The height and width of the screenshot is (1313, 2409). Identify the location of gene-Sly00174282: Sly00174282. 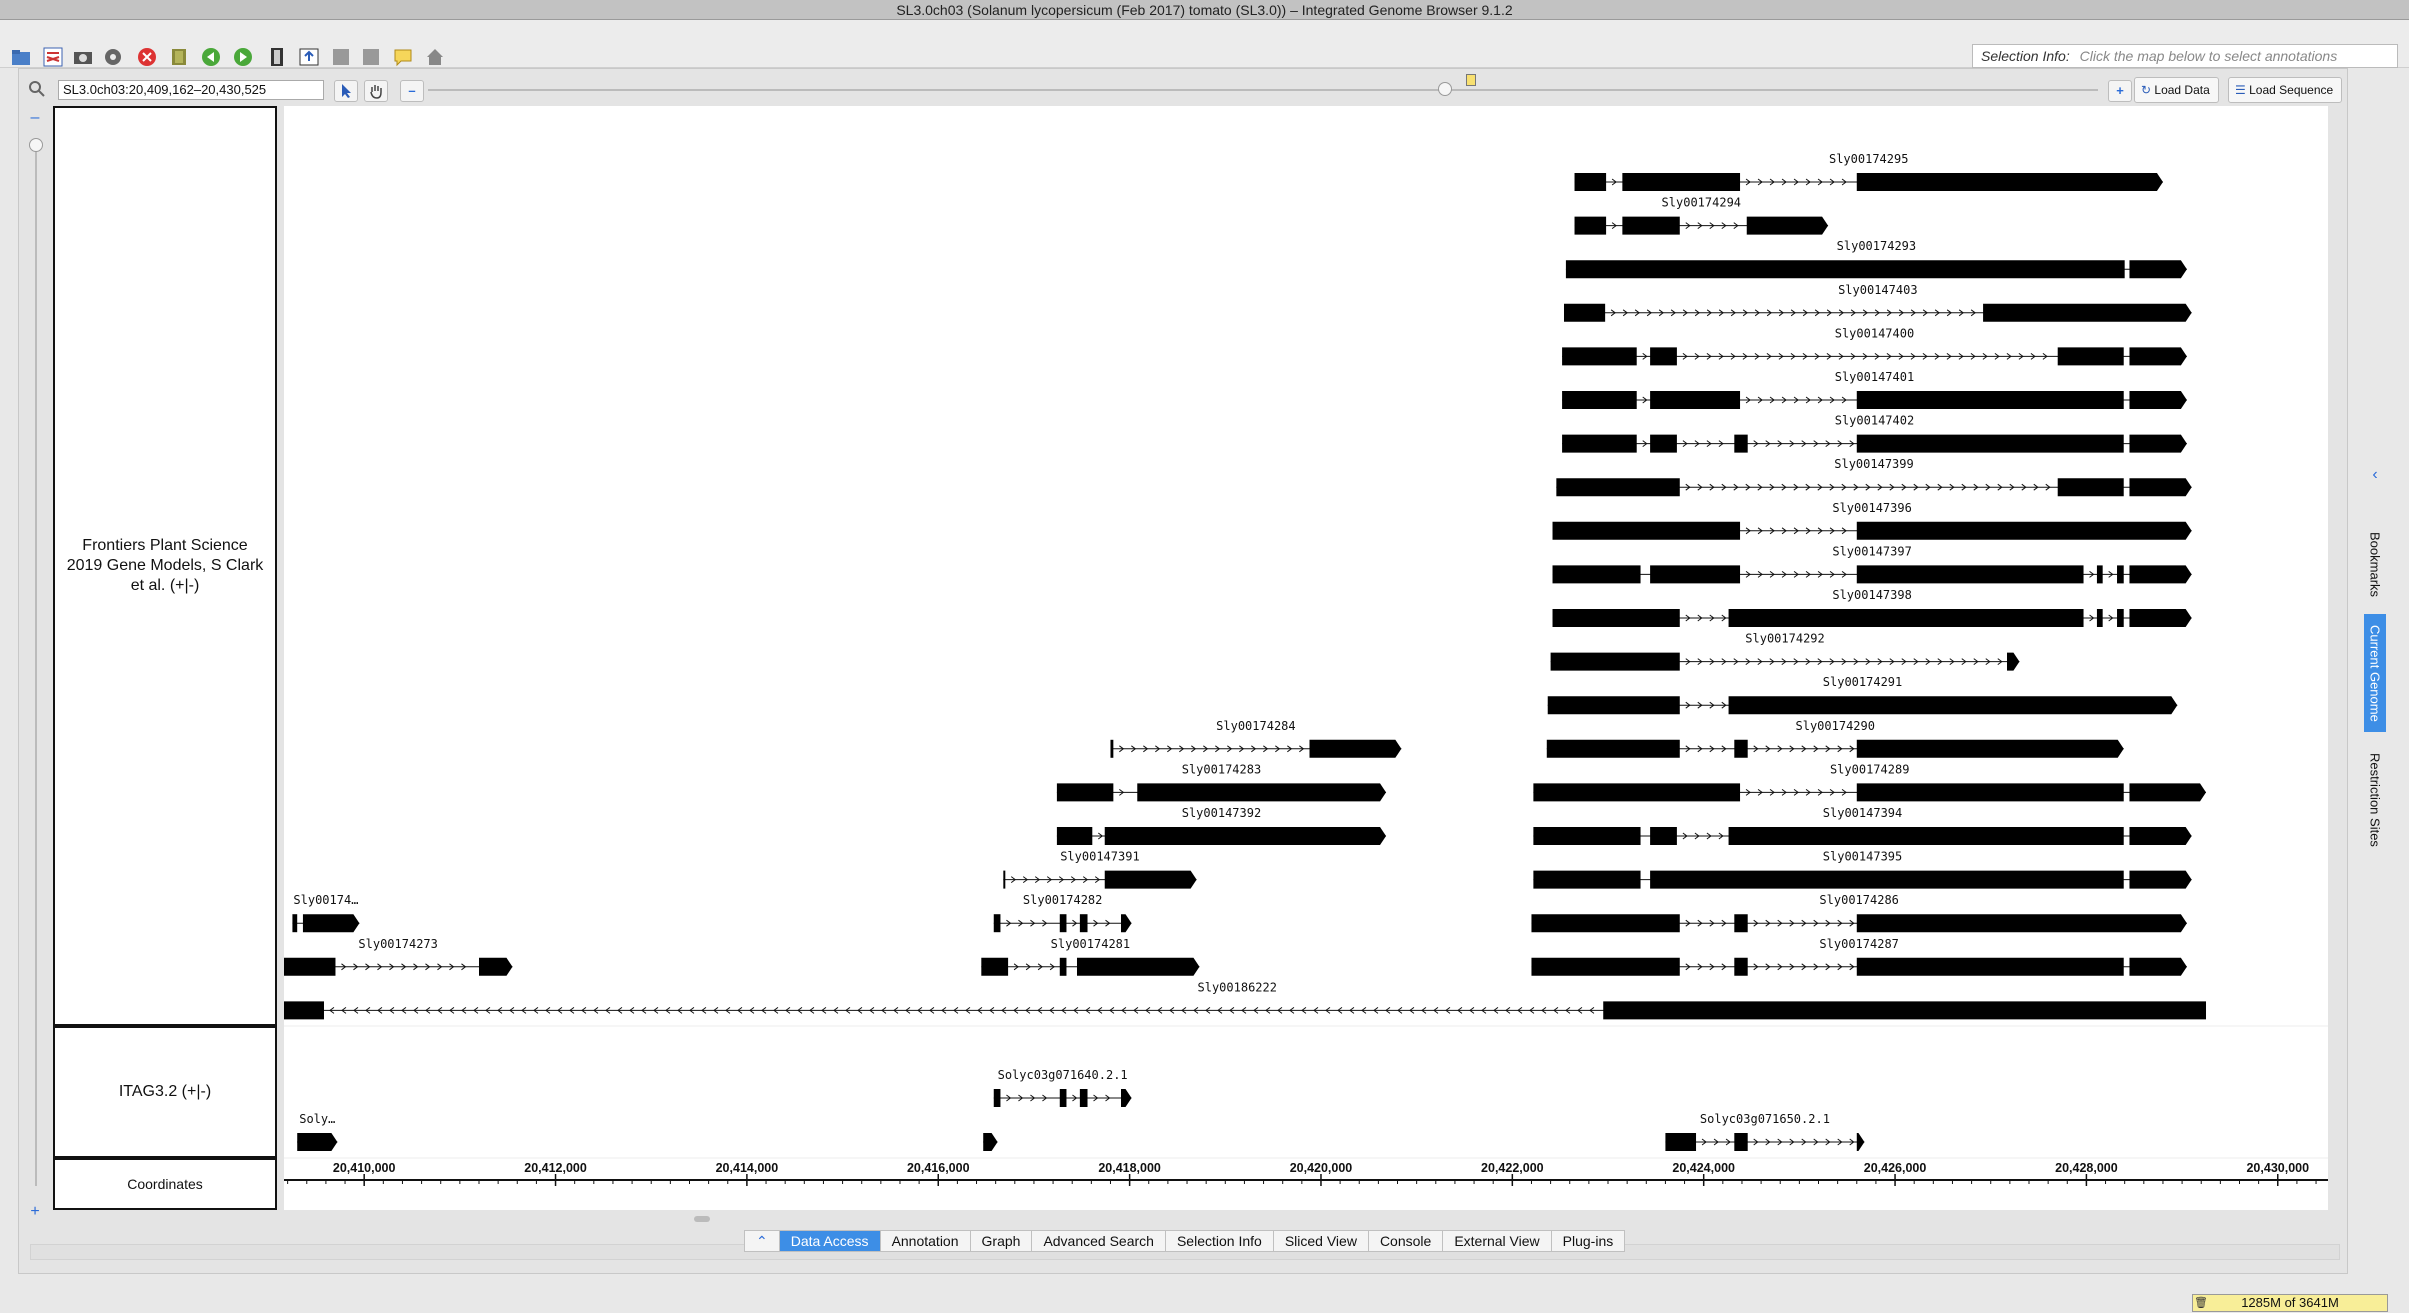
(1062, 913).